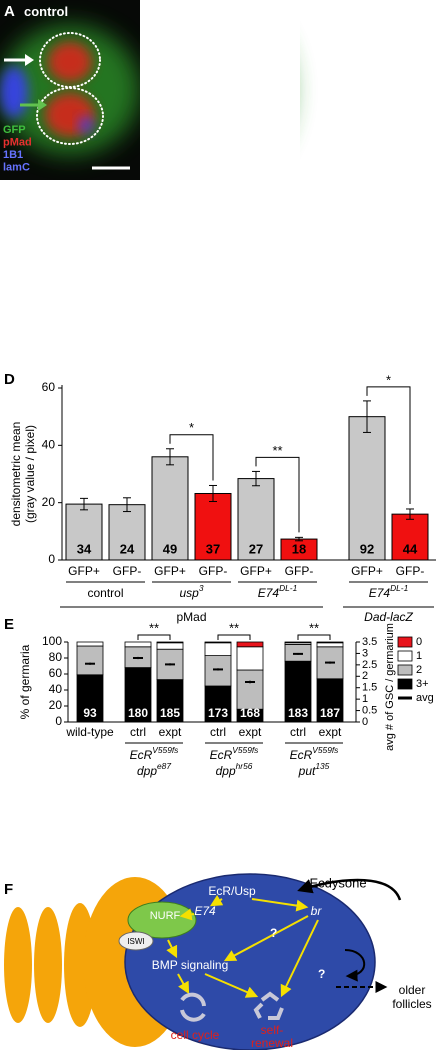 The width and height of the screenshot is (440, 1050). I want to click on stain-label: pMad, so click(17, 142).